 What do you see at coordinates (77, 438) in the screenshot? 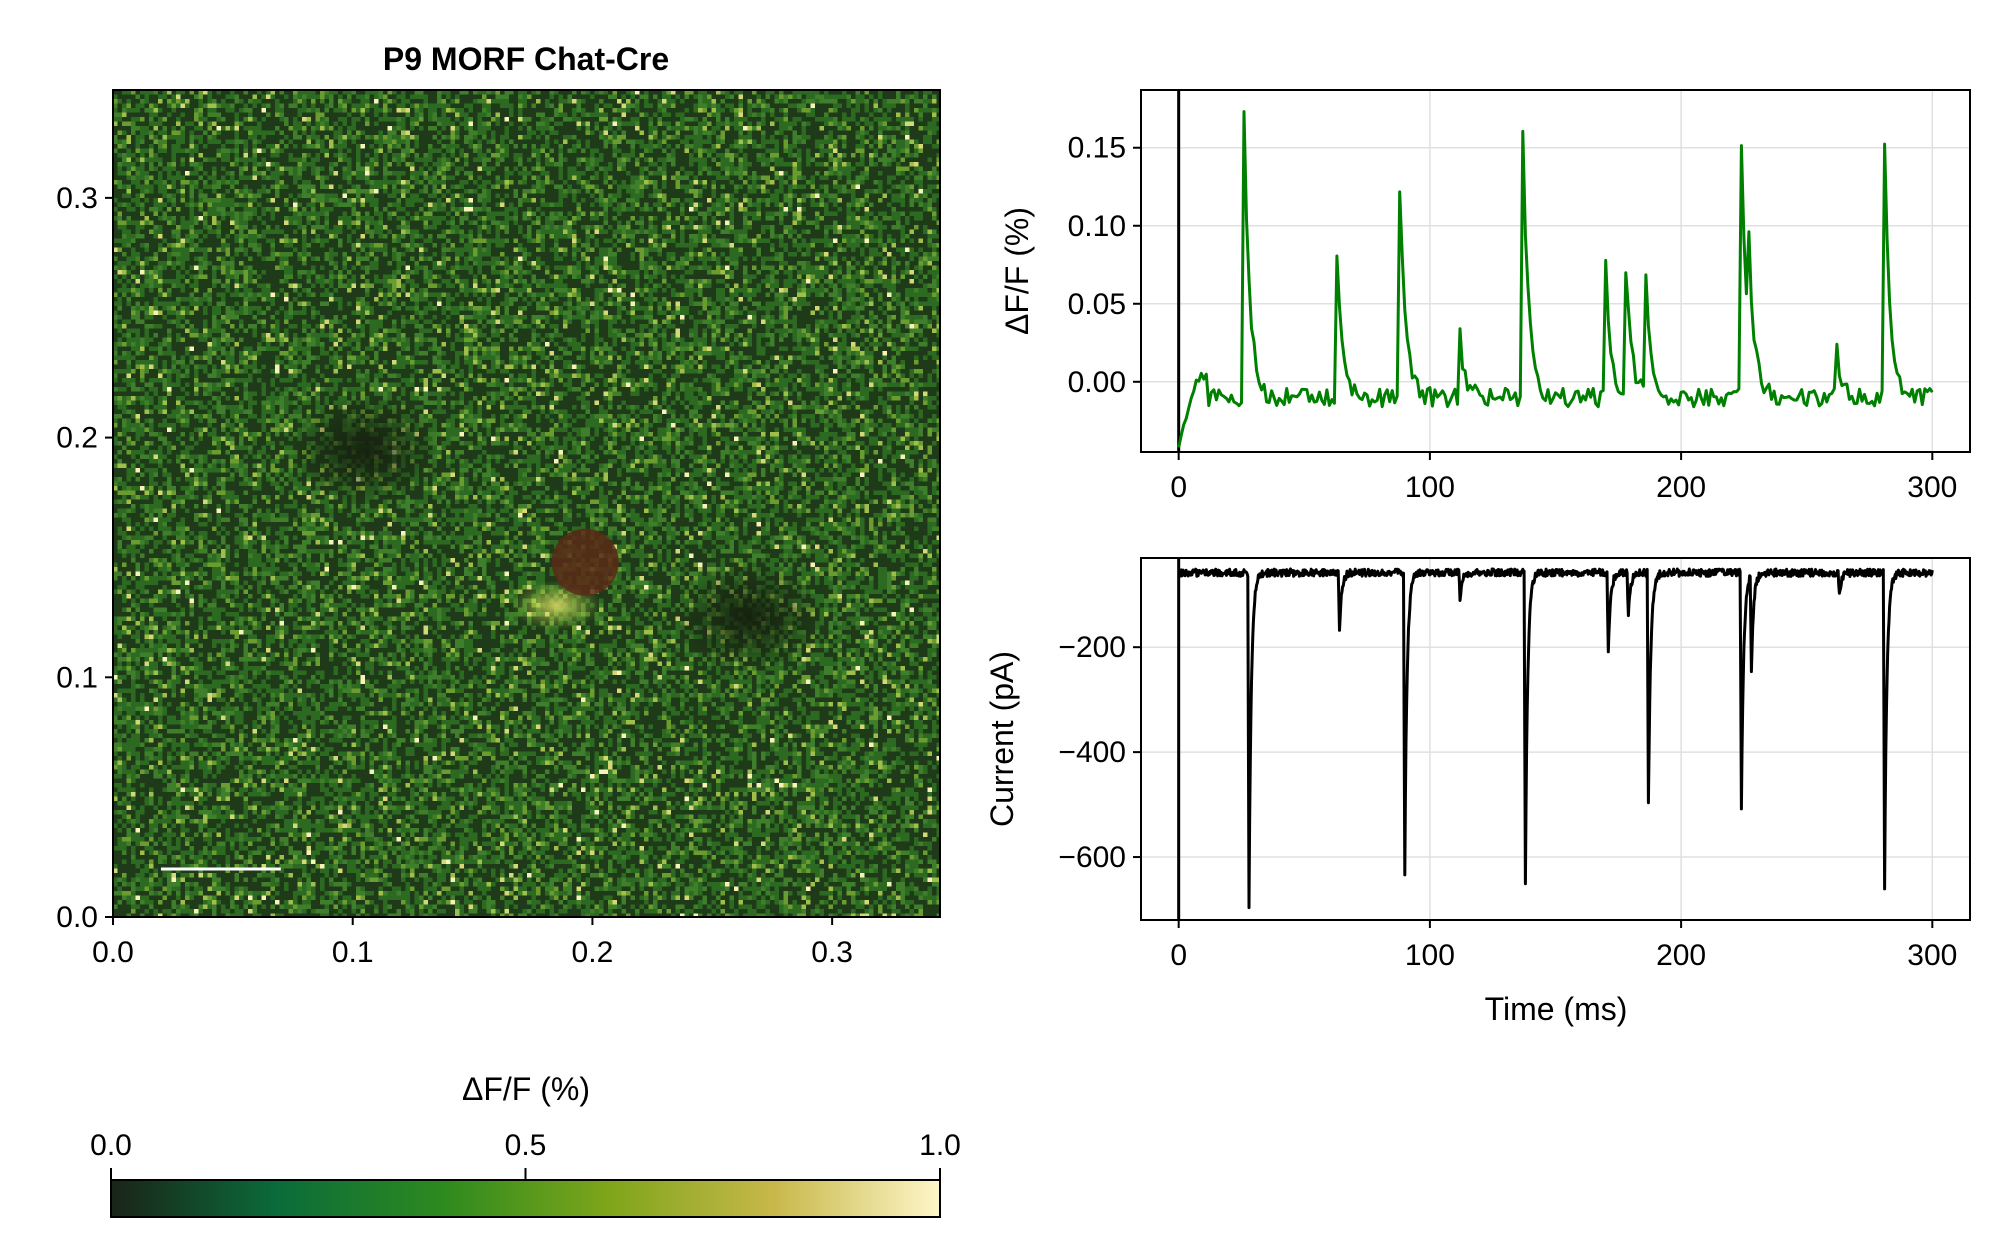
I see `y-tick-label: 0.2` at bounding box center [77, 438].